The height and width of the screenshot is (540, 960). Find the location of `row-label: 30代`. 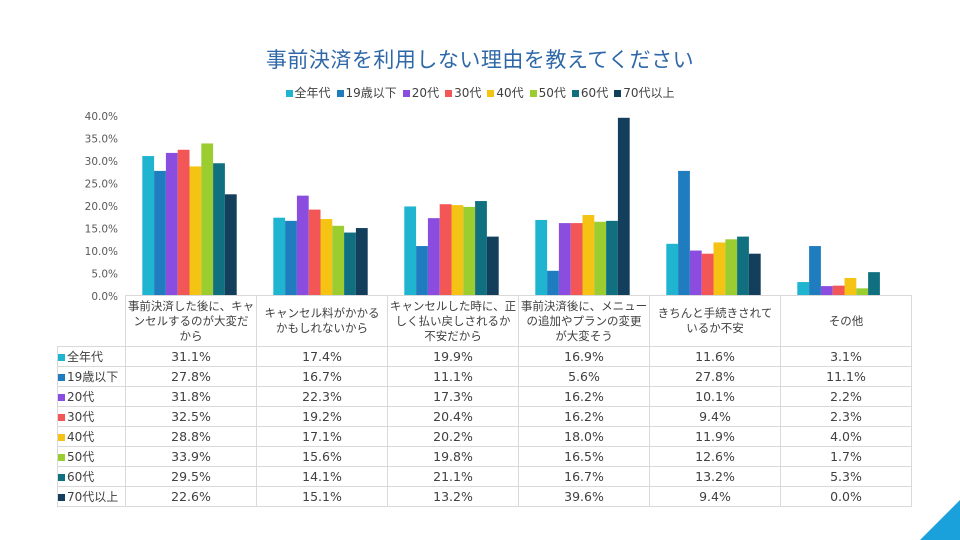

row-label: 30代 is located at coordinates (81, 417).